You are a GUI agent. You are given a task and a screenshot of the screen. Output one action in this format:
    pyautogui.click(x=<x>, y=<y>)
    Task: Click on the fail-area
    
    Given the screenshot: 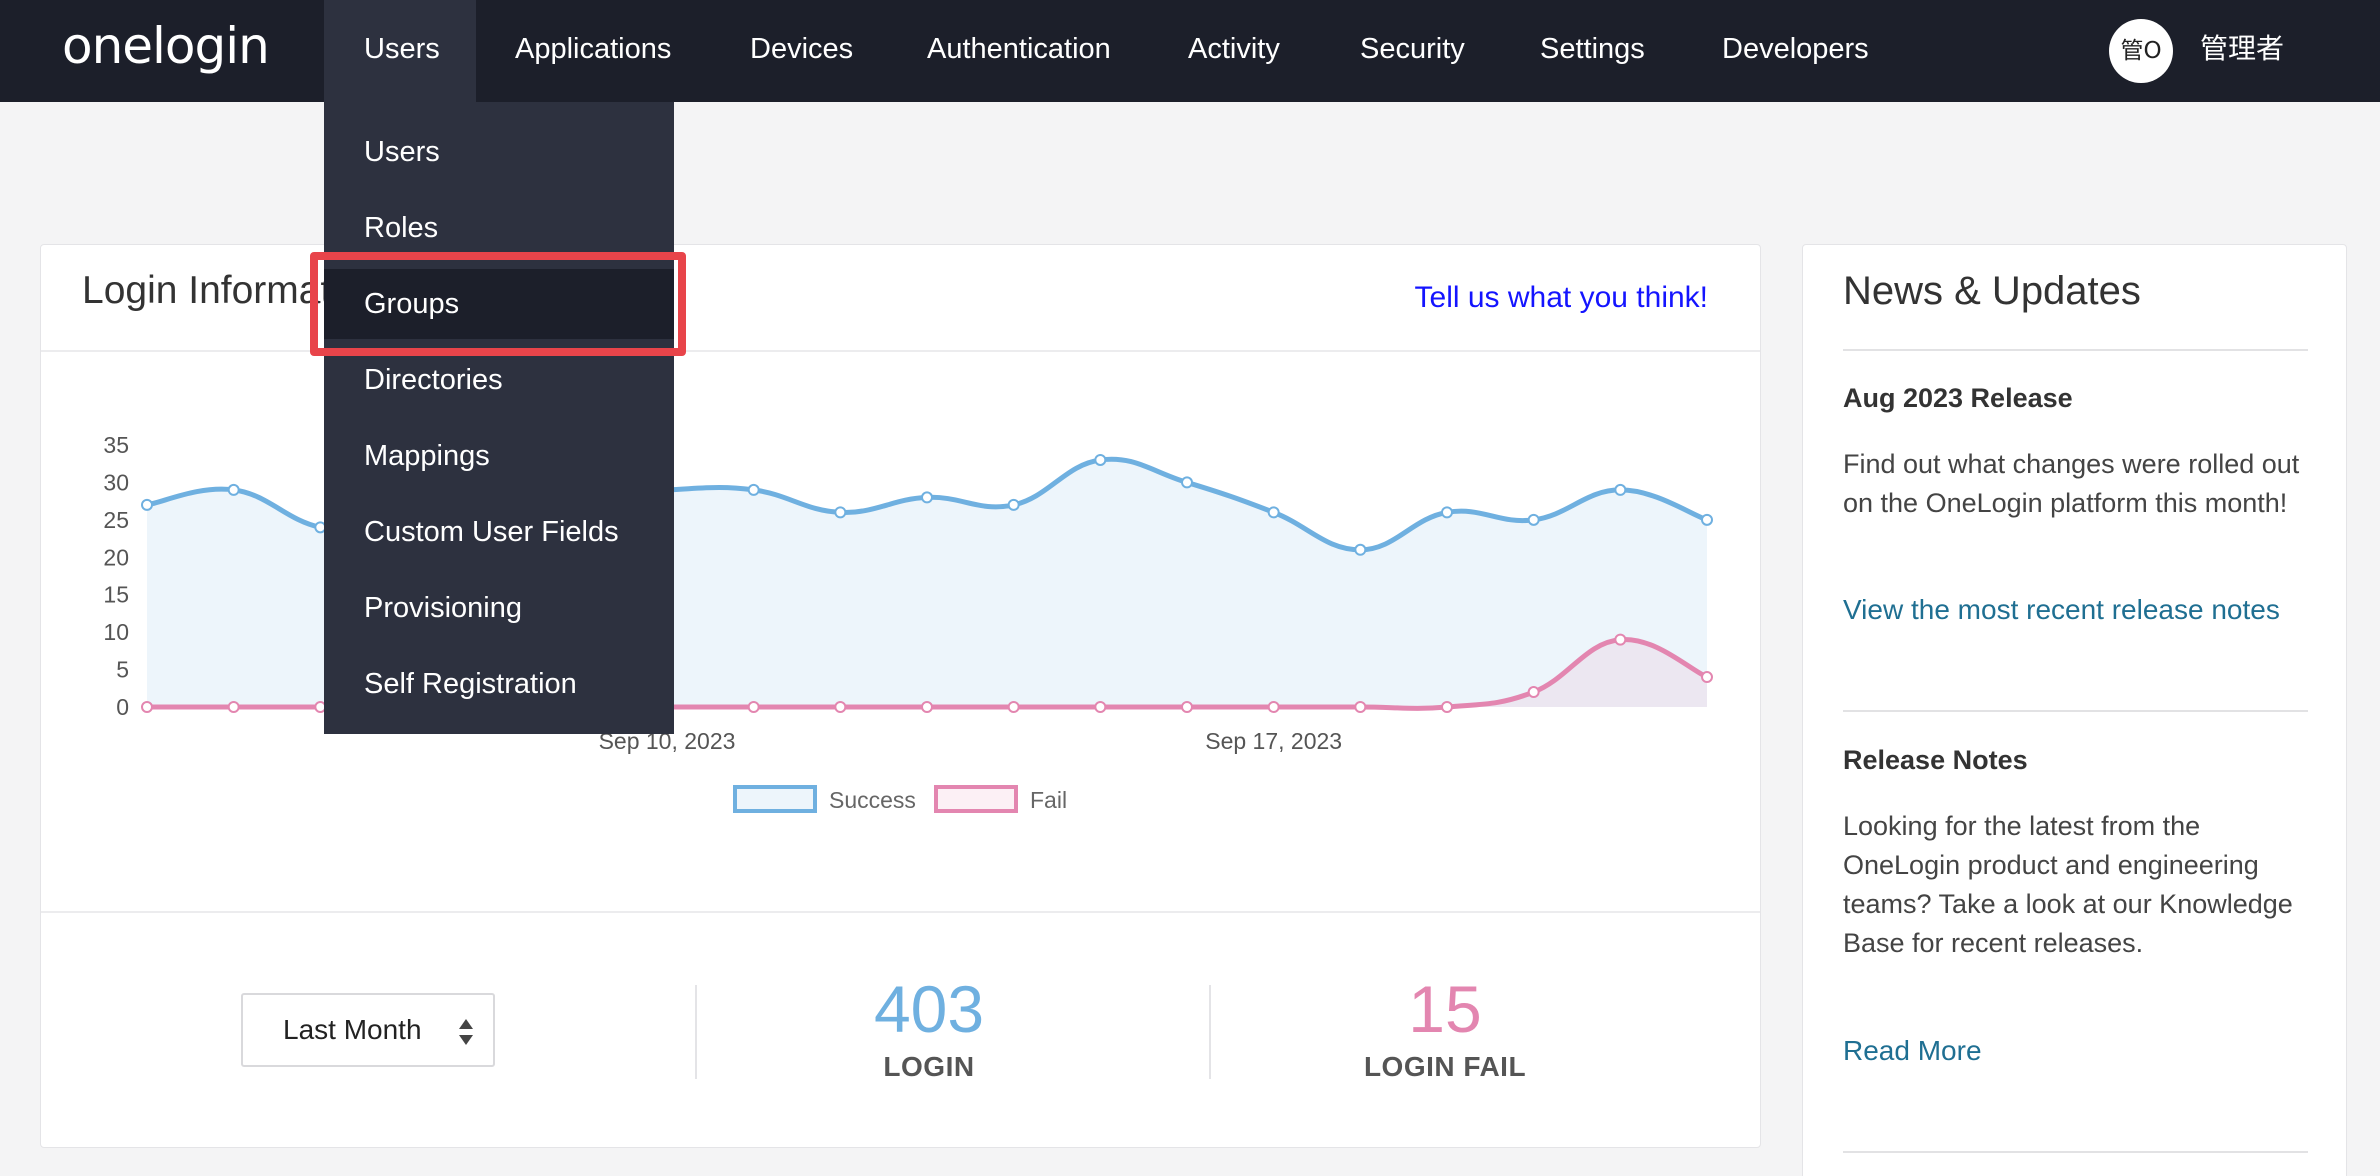 What is the action you would take?
    pyautogui.click(x=927, y=674)
    